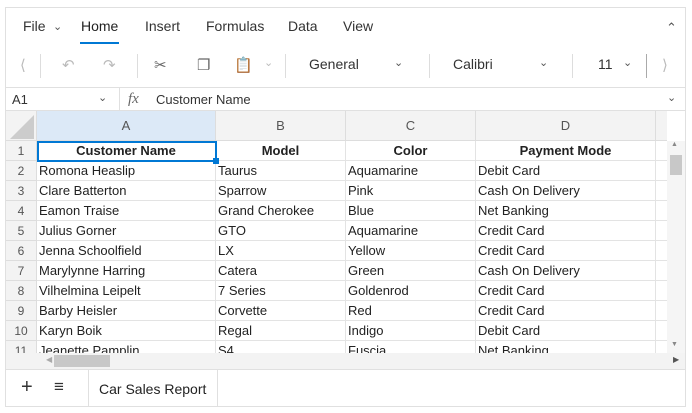 The height and width of the screenshot is (413, 692). I want to click on cell: Eamon Traise, so click(126, 211).